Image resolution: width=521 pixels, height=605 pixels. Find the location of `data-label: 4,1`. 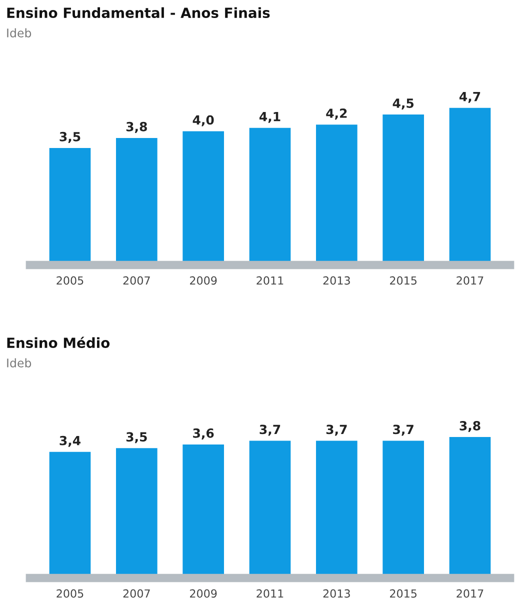

data-label: 4,1 is located at coordinates (269, 117).